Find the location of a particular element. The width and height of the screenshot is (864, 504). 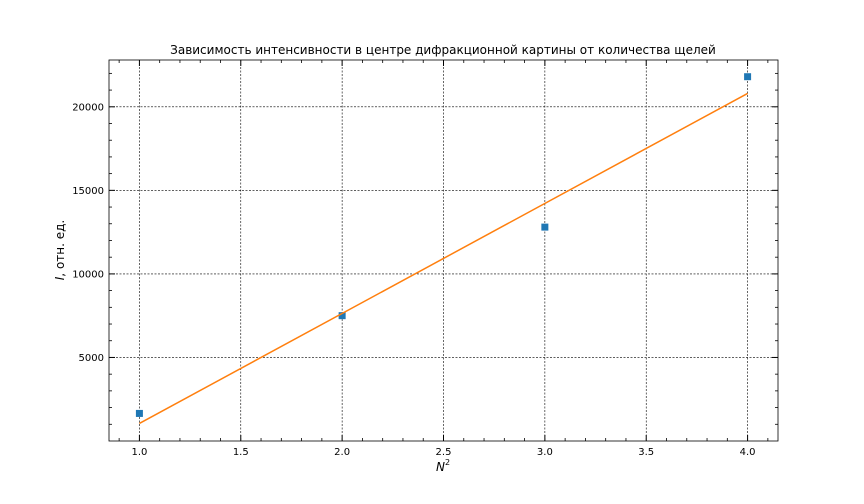

x-tick-label: 2.5 is located at coordinates (444, 452).